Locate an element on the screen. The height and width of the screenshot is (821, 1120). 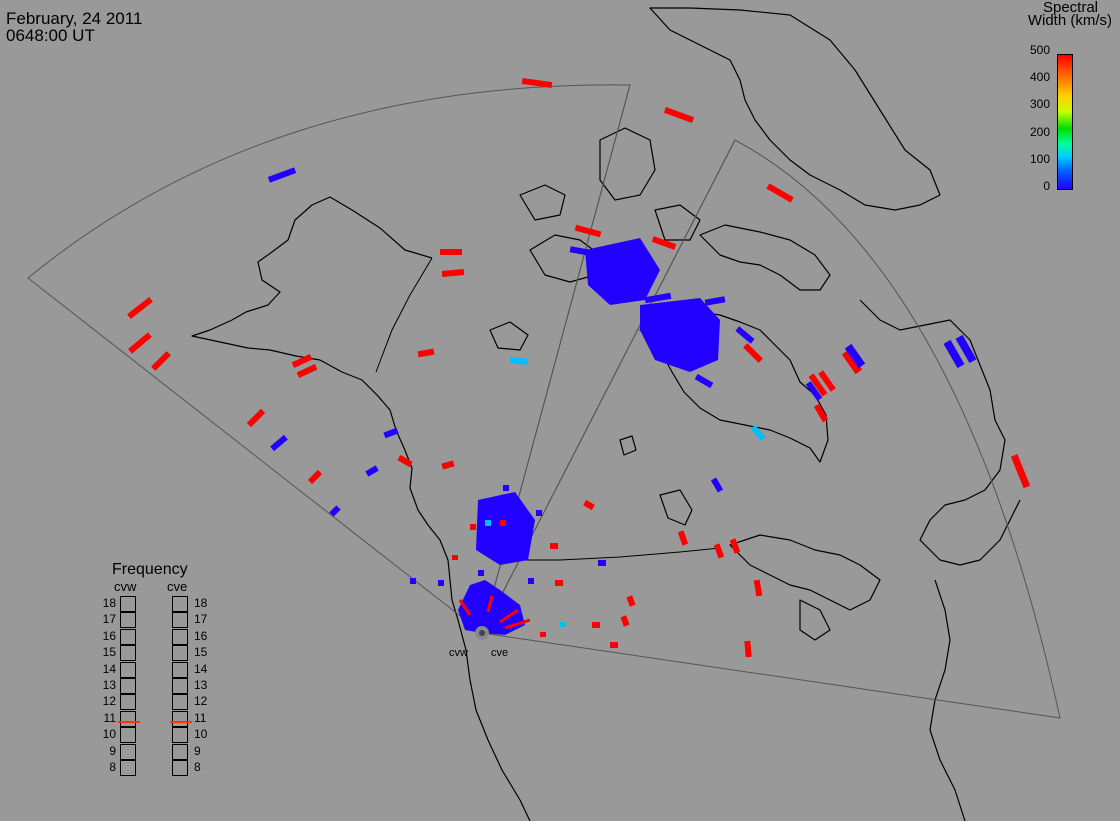
site-label-cvw: cvw is located at coordinates (458, 653).